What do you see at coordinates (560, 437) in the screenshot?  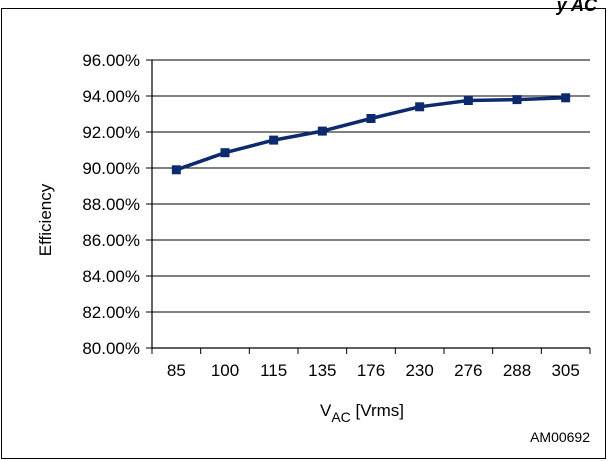 I see `figure-code: AM00692` at bounding box center [560, 437].